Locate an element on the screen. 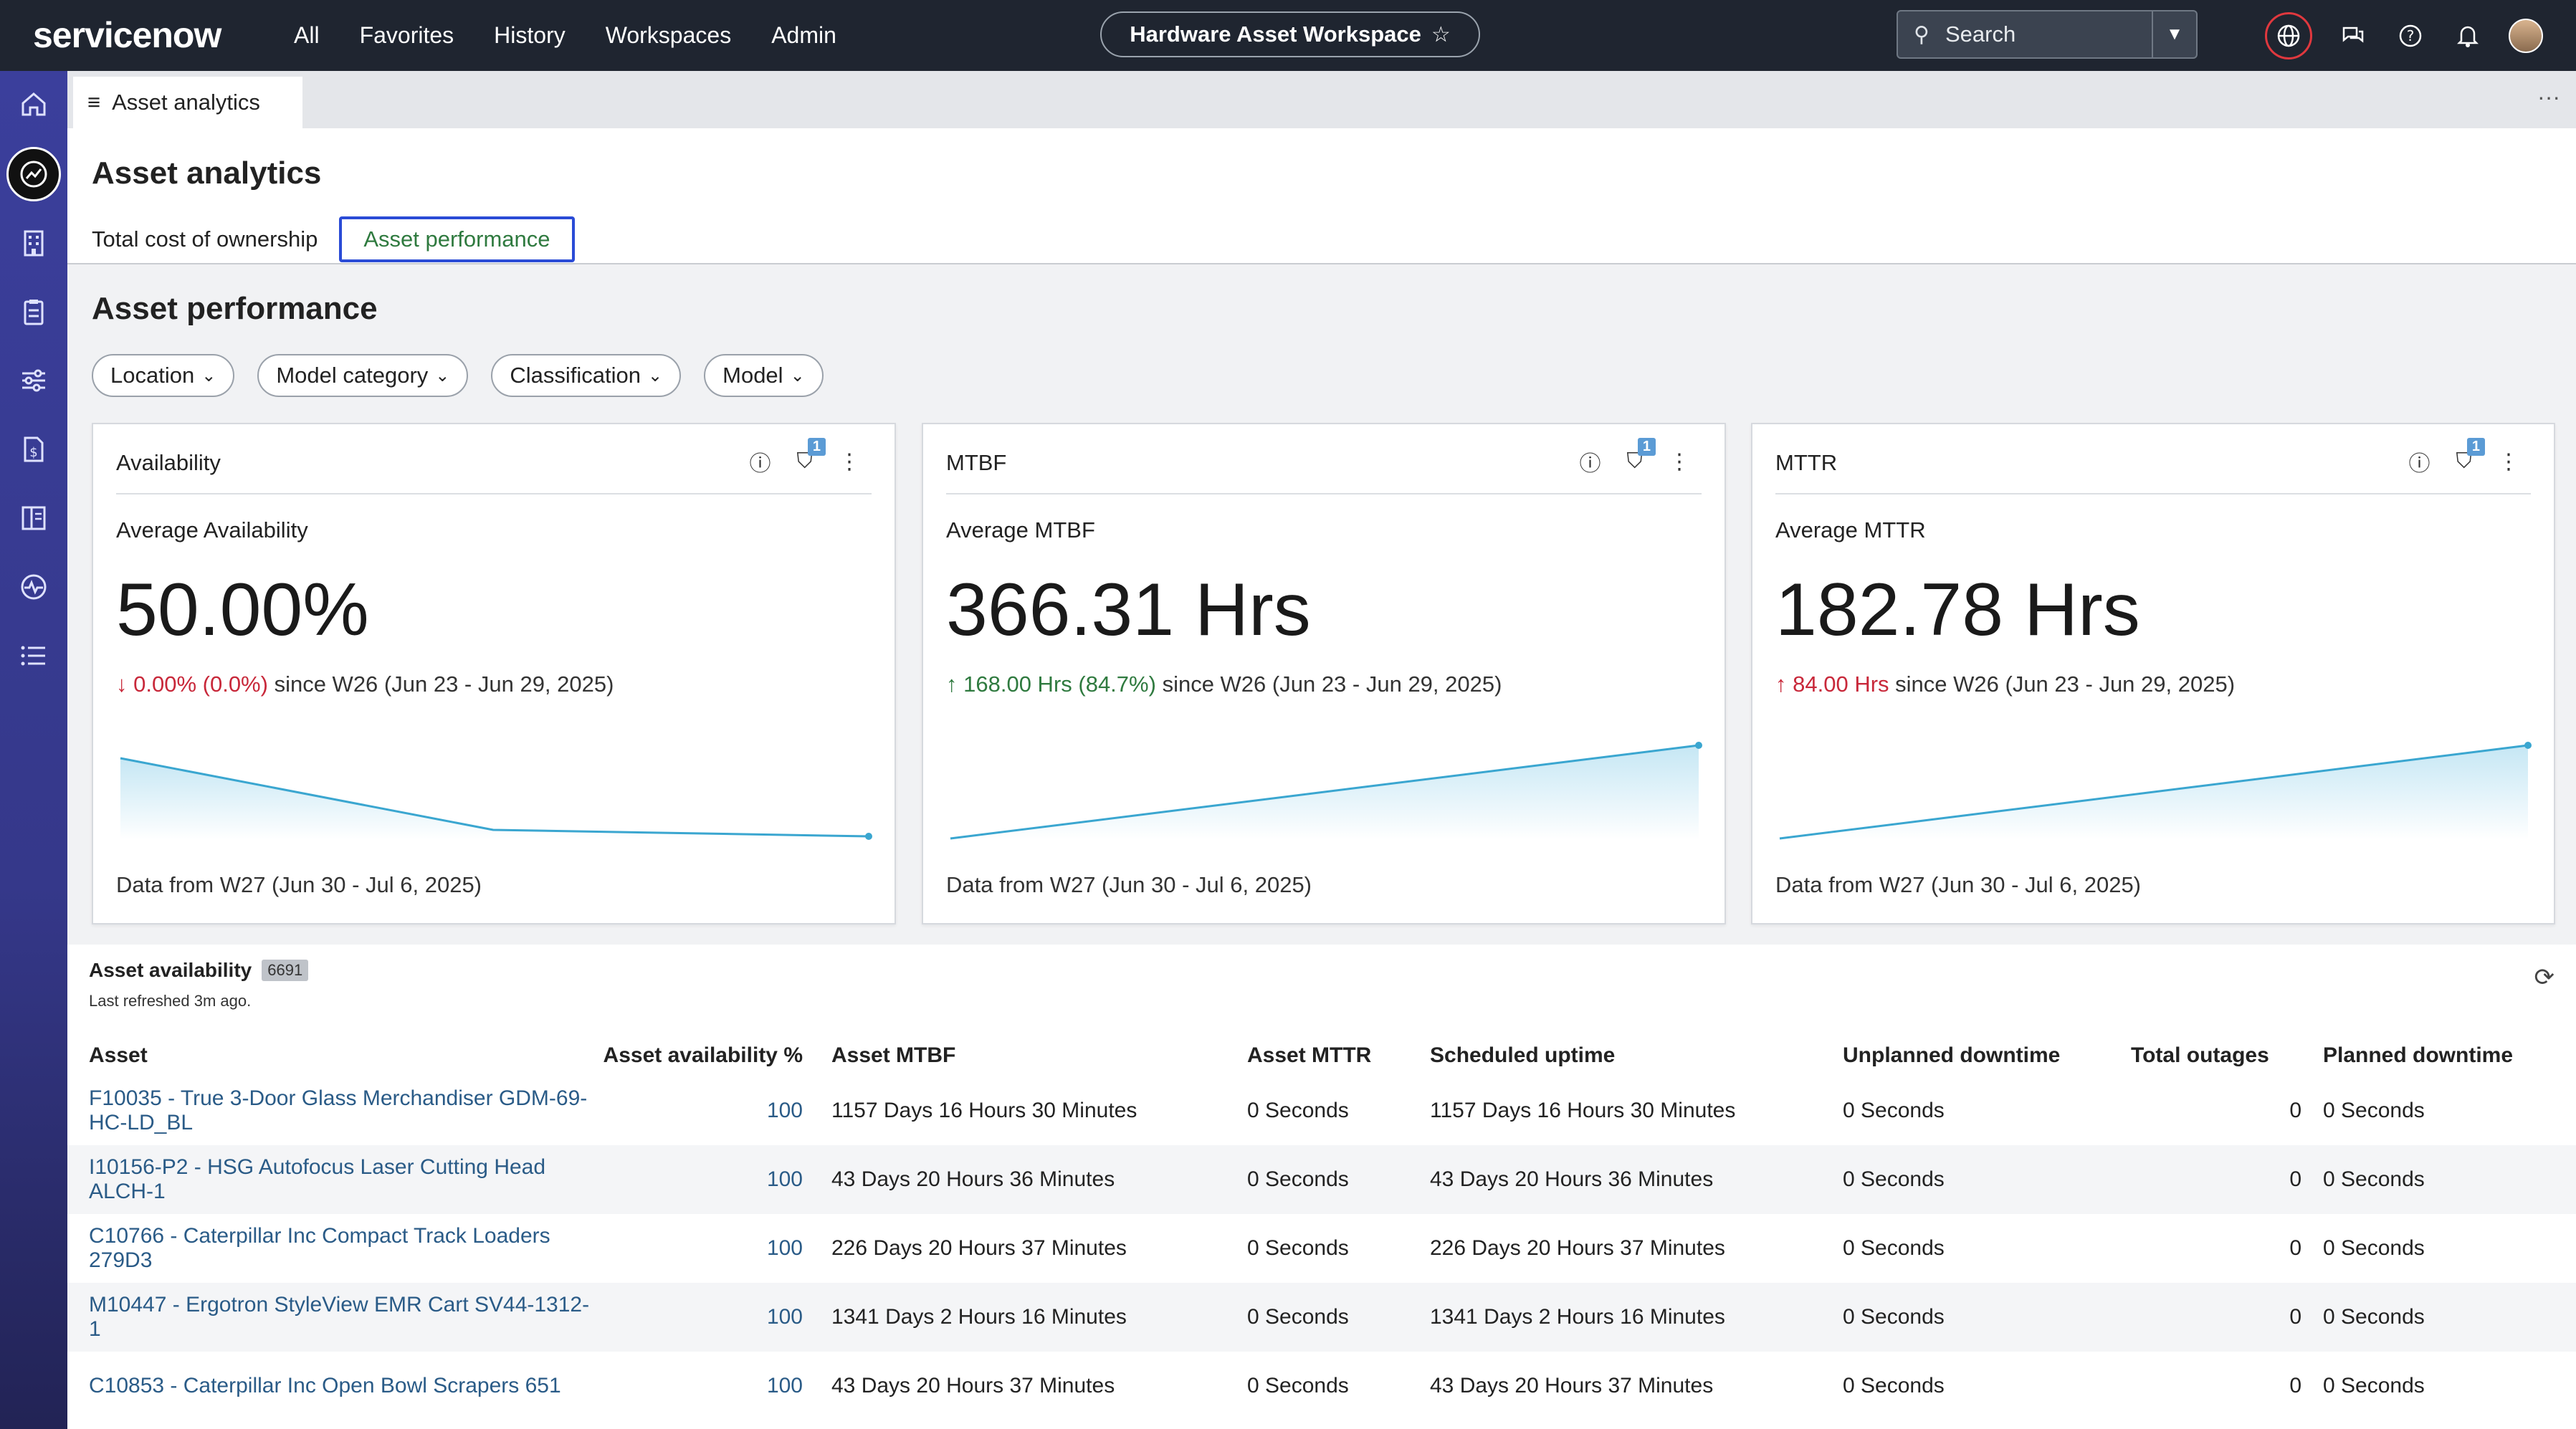 Image resolution: width=2576 pixels, height=1429 pixels. analytics-icon is located at coordinates (33, 174).